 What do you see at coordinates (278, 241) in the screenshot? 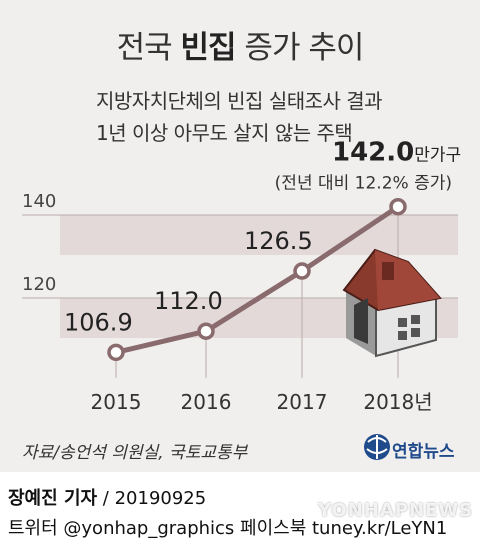
I see `data-label: 126.5` at bounding box center [278, 241].